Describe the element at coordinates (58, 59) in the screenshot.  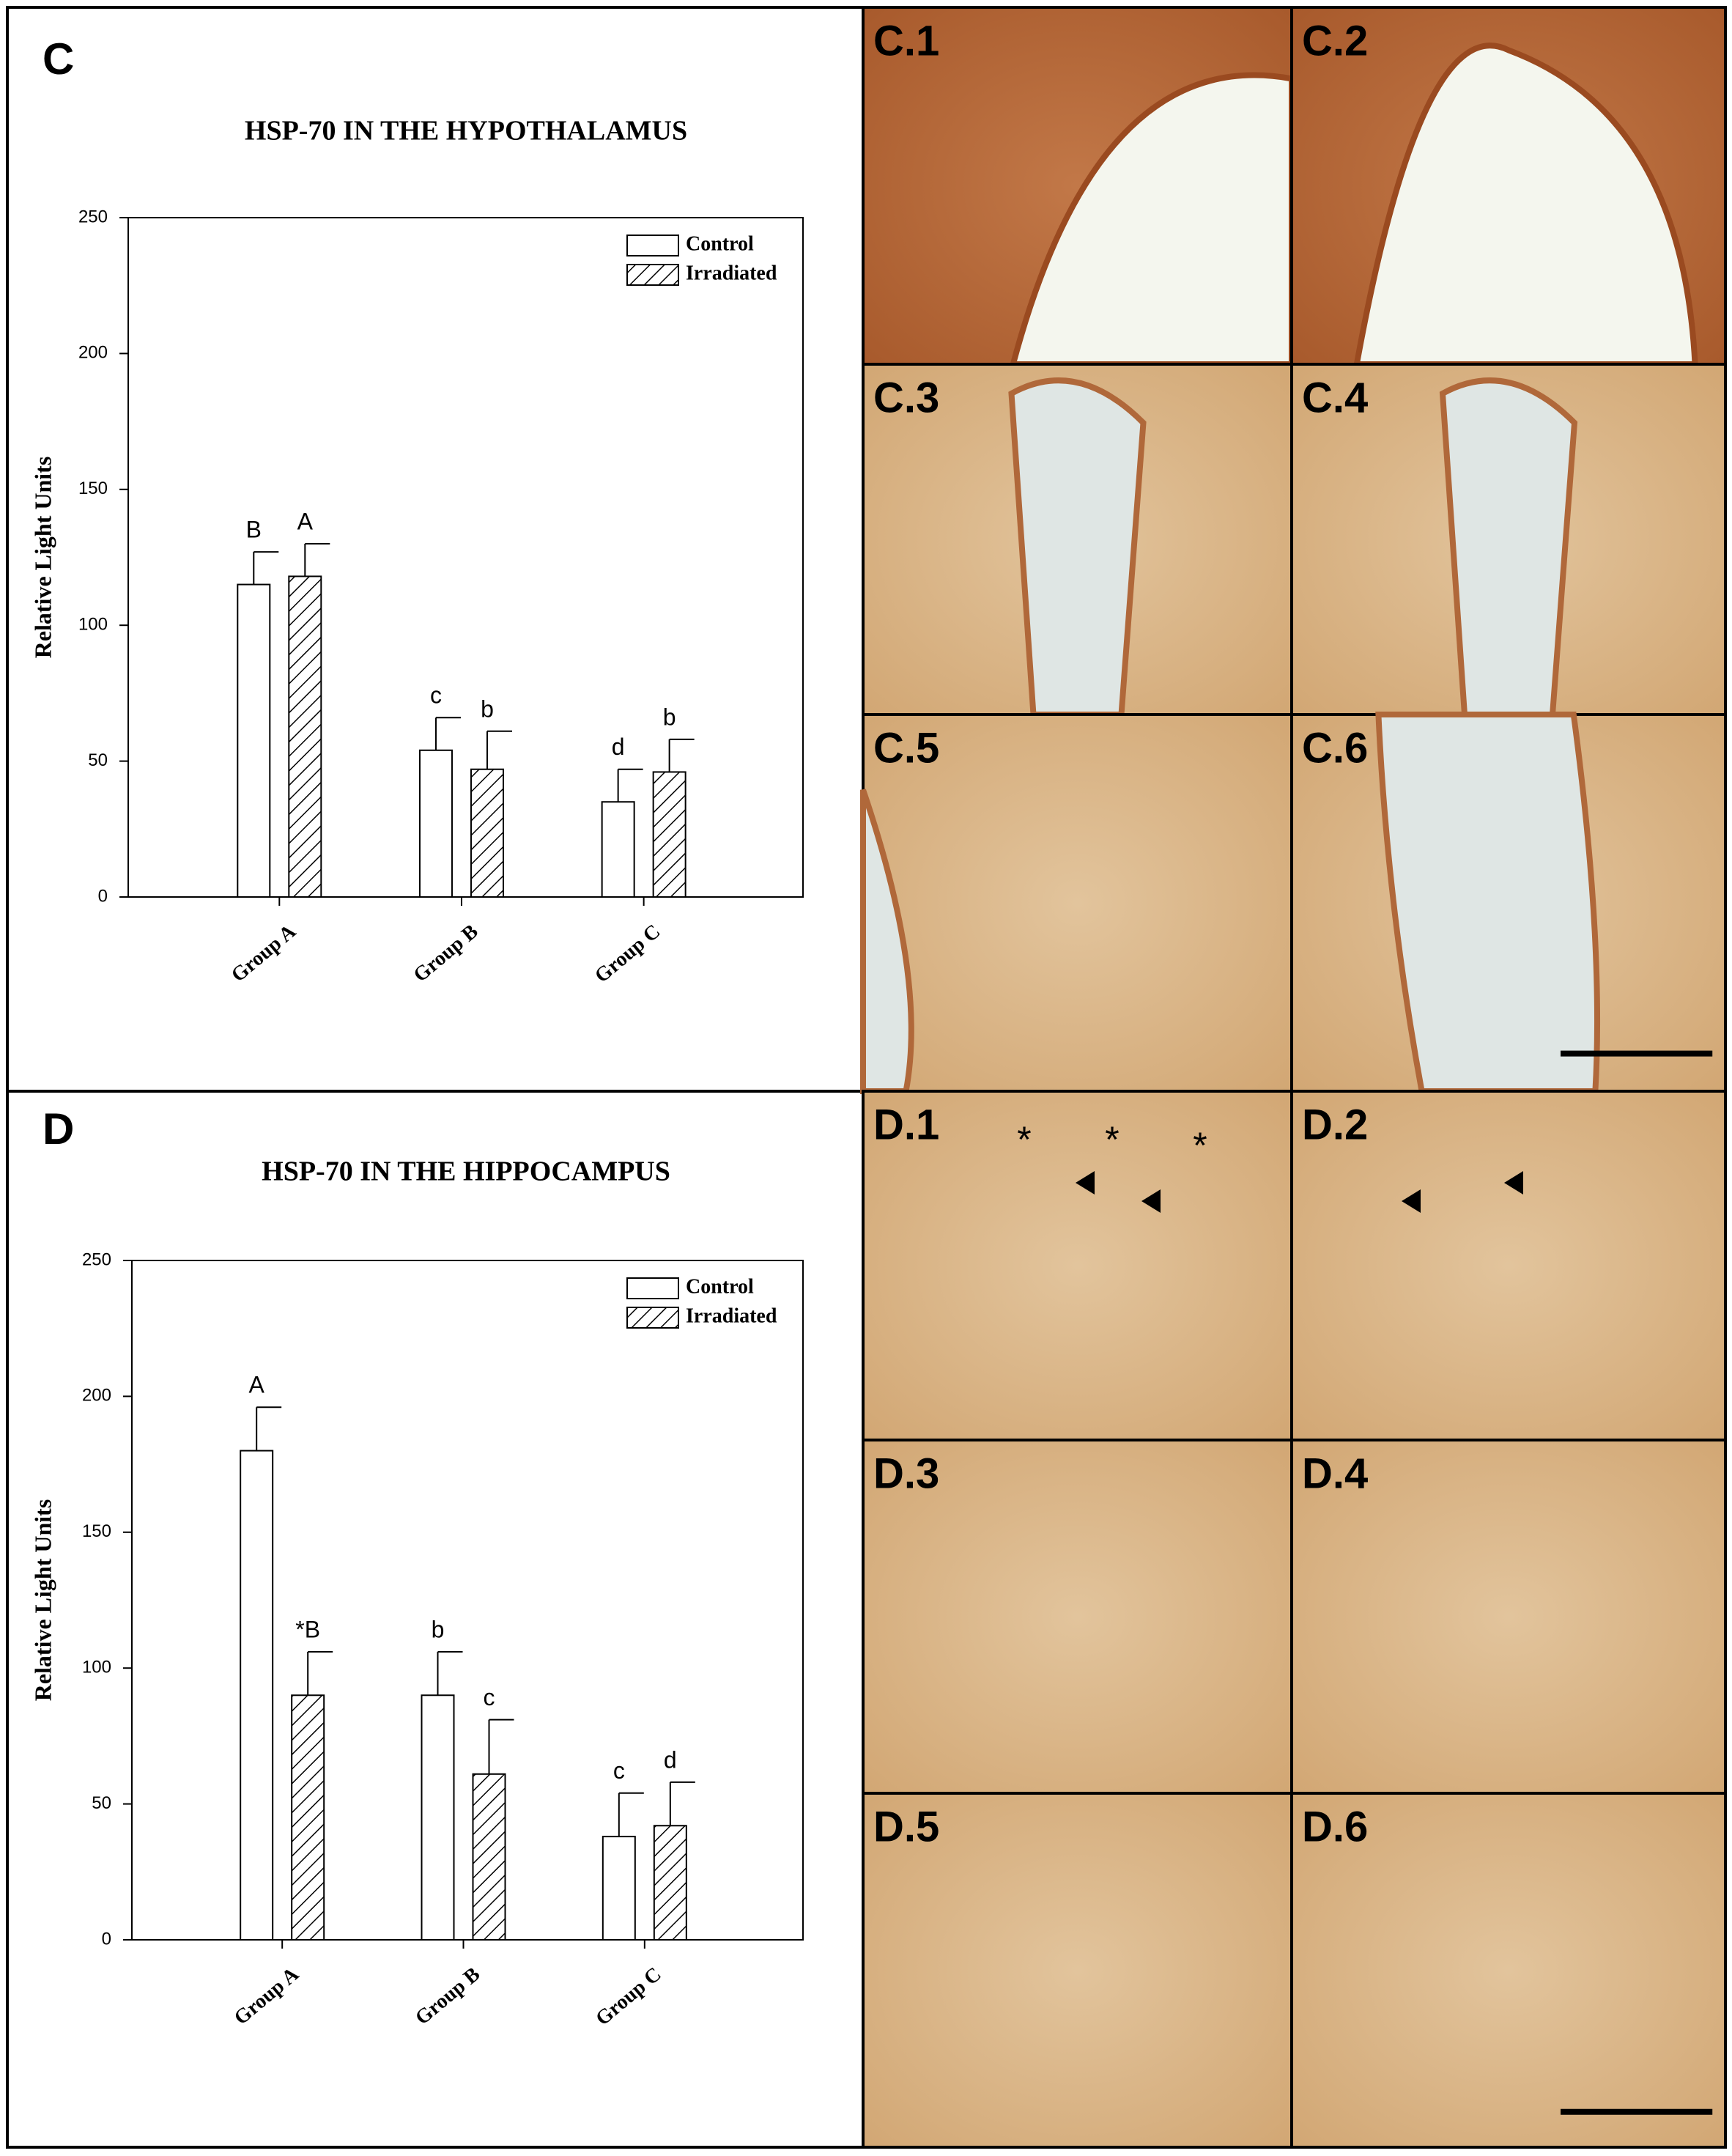
I see `panel-letter: C` at that location.